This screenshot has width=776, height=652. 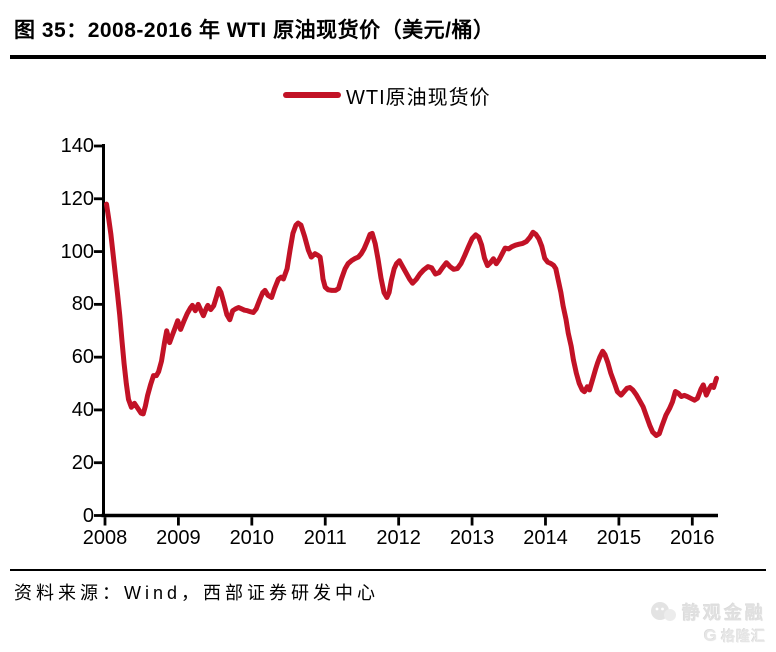 I want to click on x-tick-label: 2010, so click(x=252, y=537).